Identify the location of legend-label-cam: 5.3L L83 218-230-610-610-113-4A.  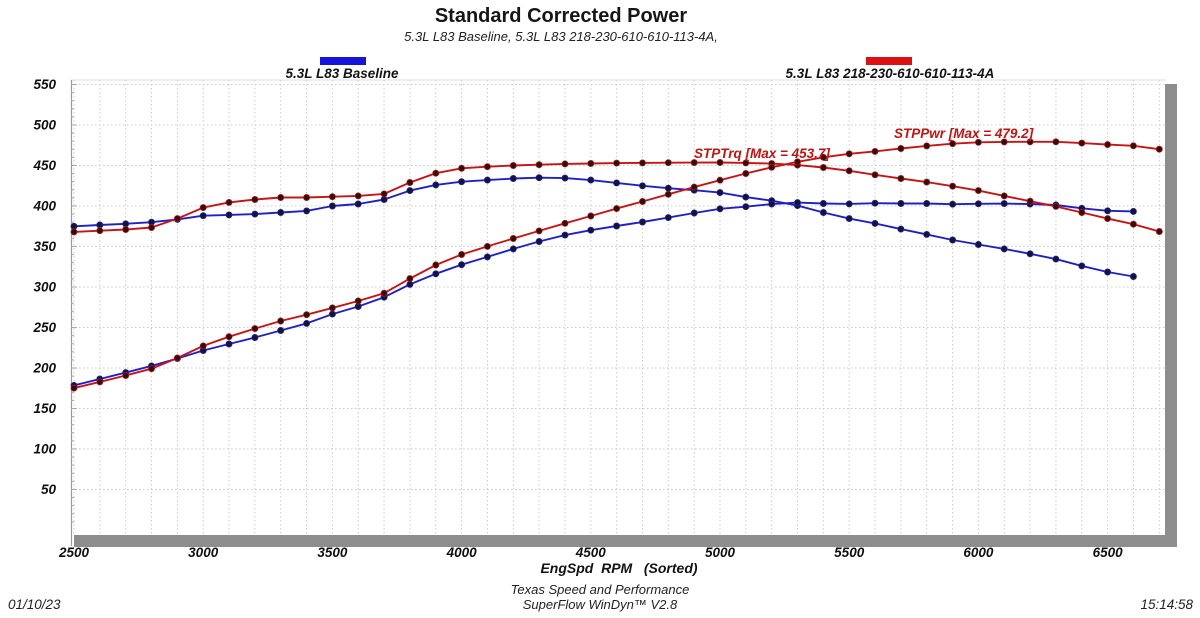
(890, 73).